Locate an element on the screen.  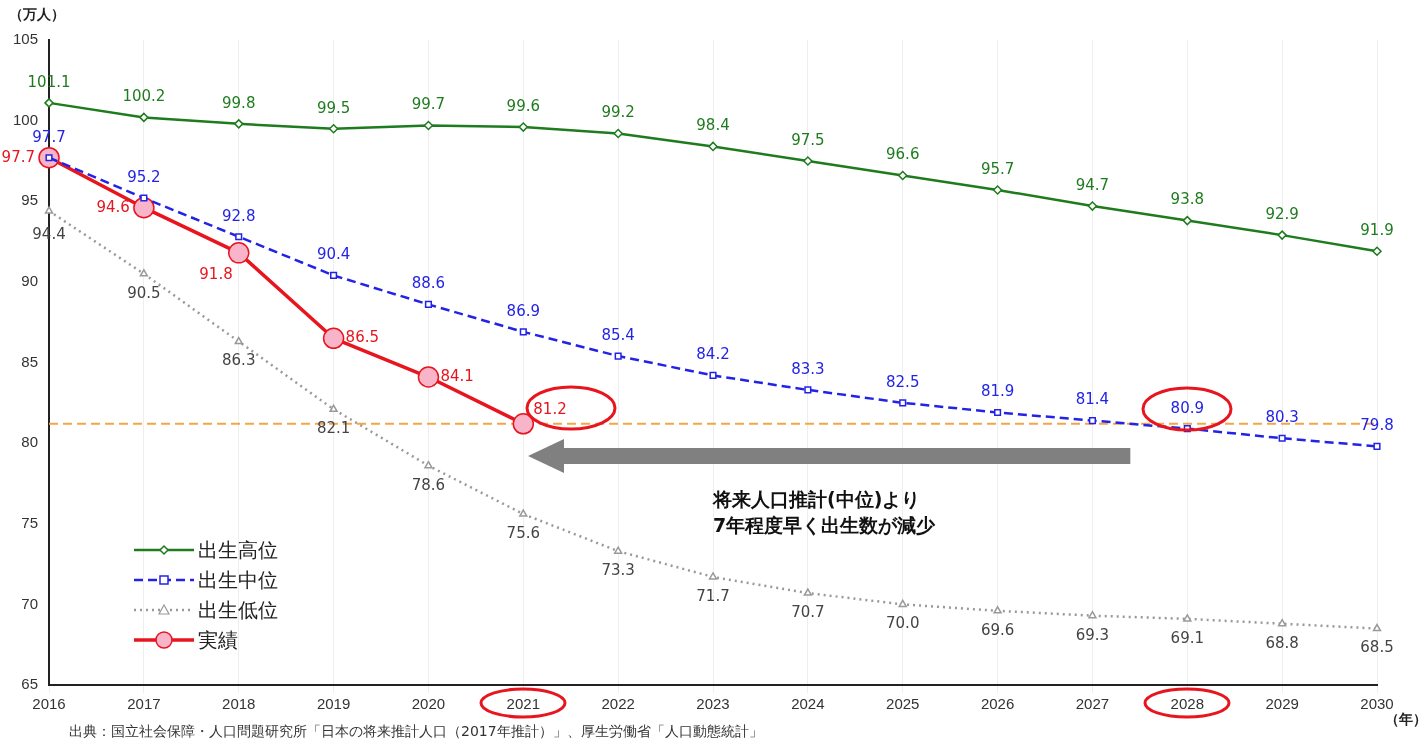
data-label: 99.5 is located at coordinates (333, 107).